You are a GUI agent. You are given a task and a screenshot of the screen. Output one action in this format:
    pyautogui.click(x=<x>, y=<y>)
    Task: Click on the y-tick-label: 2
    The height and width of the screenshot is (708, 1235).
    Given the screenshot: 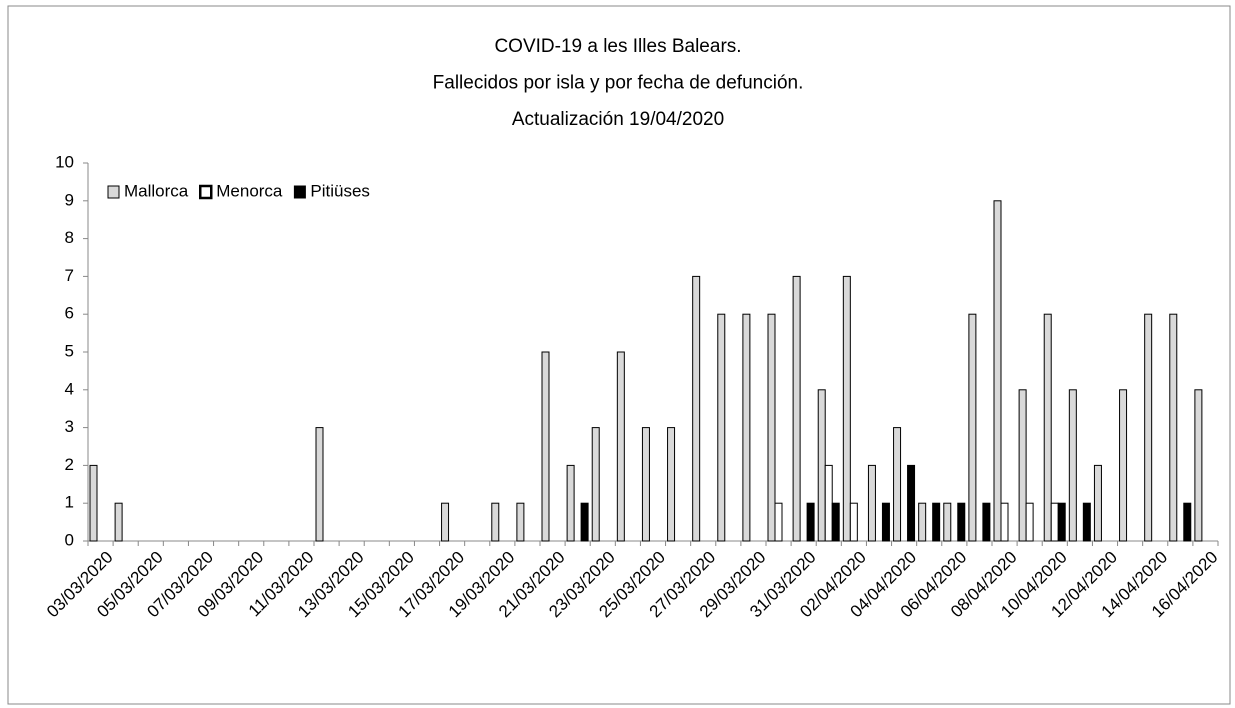 What is the action you would take?
    pyautogui.click(x=69, y=464)
    